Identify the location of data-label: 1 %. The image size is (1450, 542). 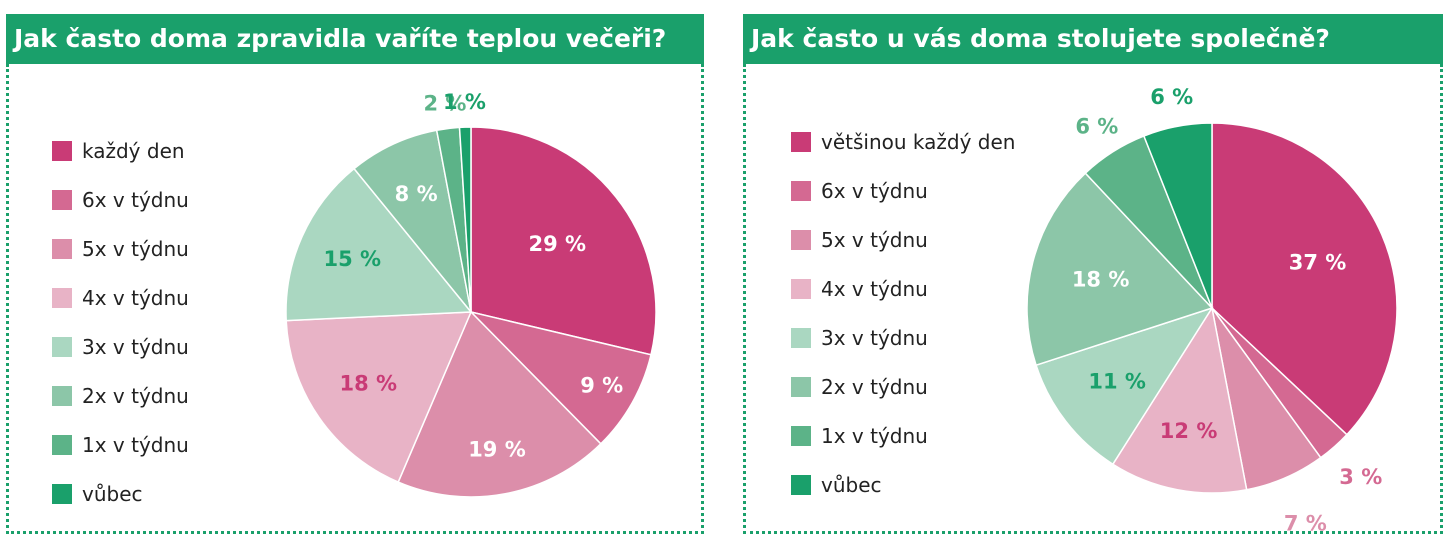
(464, 102).